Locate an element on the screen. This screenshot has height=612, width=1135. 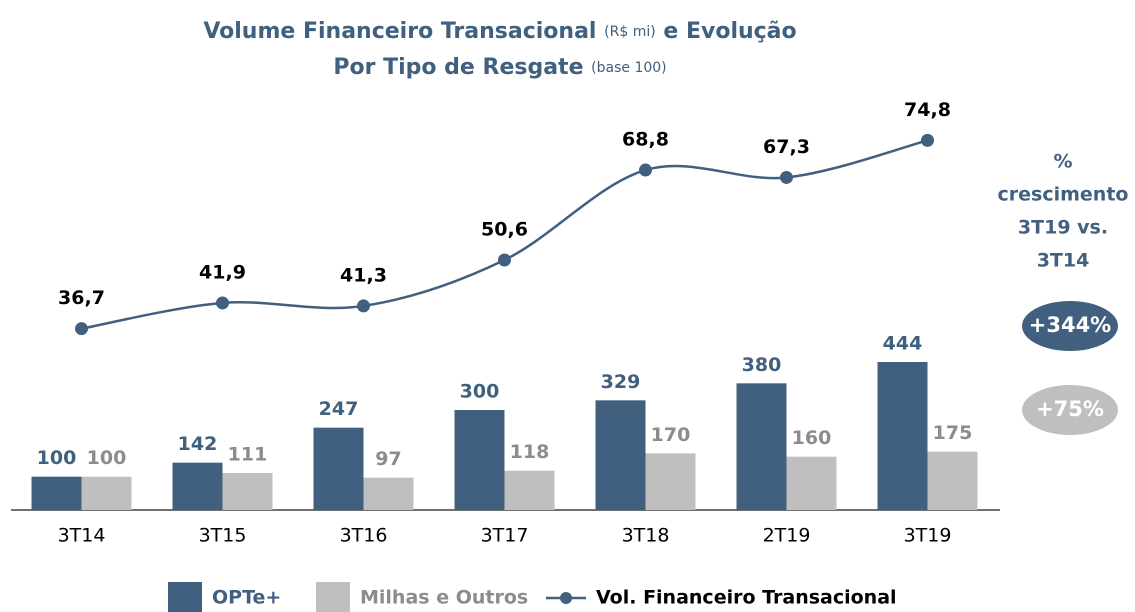
data-label: 41,9 is located at coordinates (222, 272).